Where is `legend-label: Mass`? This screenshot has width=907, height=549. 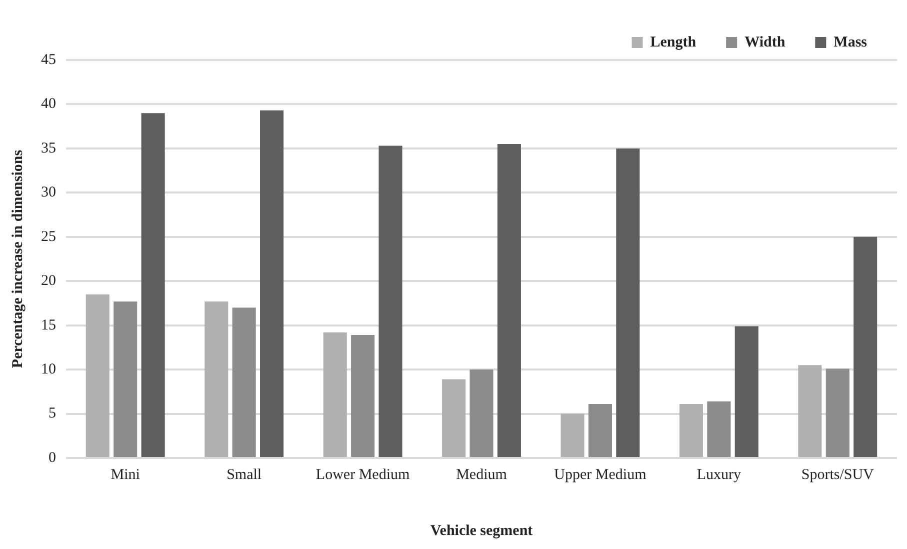
legend-label: Mass is located at coordinates (851, 42).